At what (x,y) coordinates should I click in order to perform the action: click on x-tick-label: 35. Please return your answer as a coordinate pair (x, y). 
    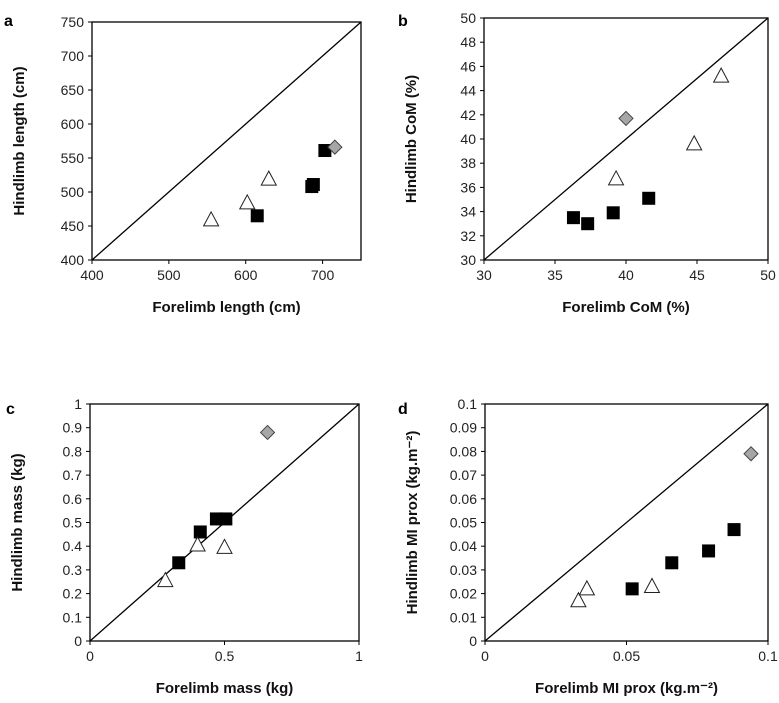
    Looking at the image, I should click on (555, 275).